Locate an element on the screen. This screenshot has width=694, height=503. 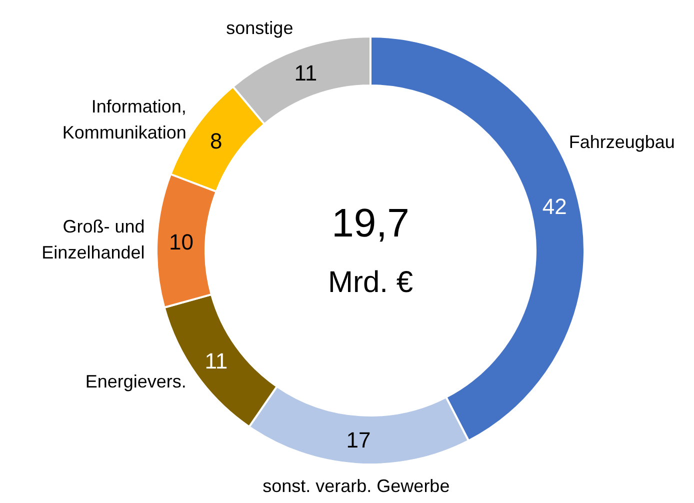
slice-label: Energievers. is located at coordinates (135, 382).